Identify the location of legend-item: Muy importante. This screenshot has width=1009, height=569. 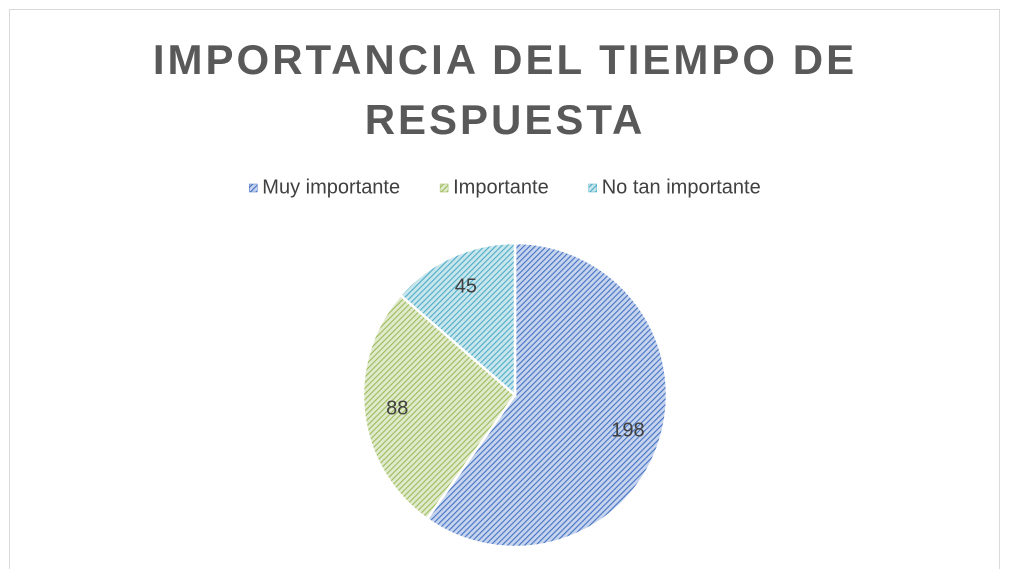
(324, 187).